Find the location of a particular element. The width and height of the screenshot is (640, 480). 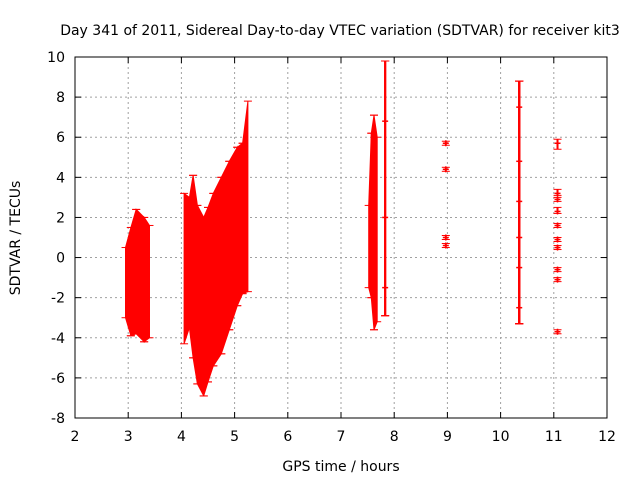

y-tick-label: 8 is located at coordinates (60, 98).